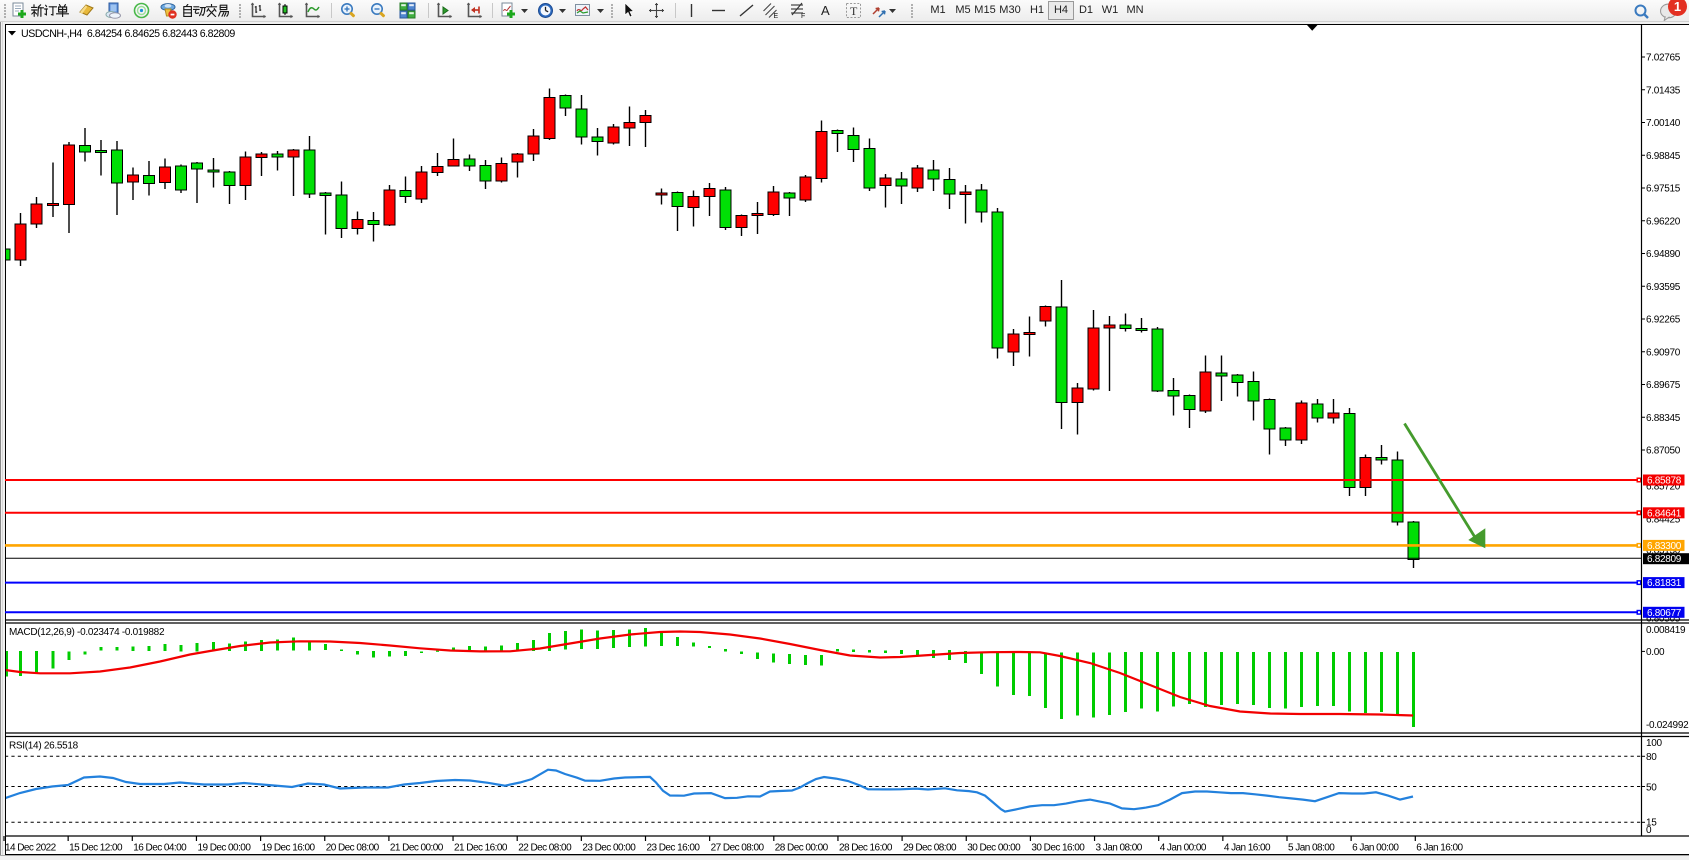  Describe the element at coordinates (545, 848) in the screenshot. I see `svg-text: 22 Dec 08:00` at that location.